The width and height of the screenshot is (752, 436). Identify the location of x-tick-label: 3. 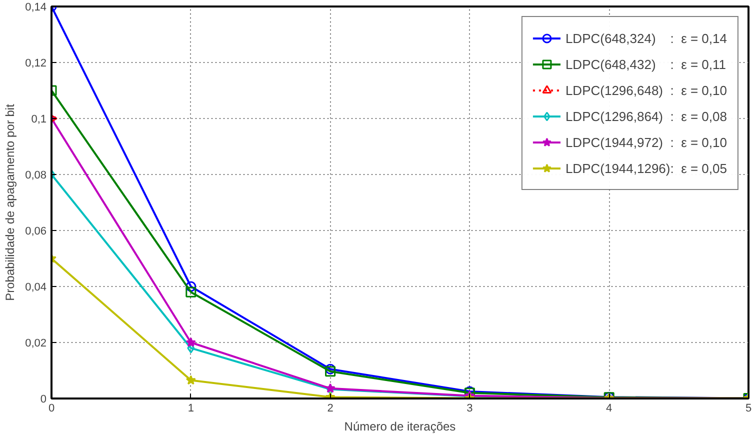
(469, 408).